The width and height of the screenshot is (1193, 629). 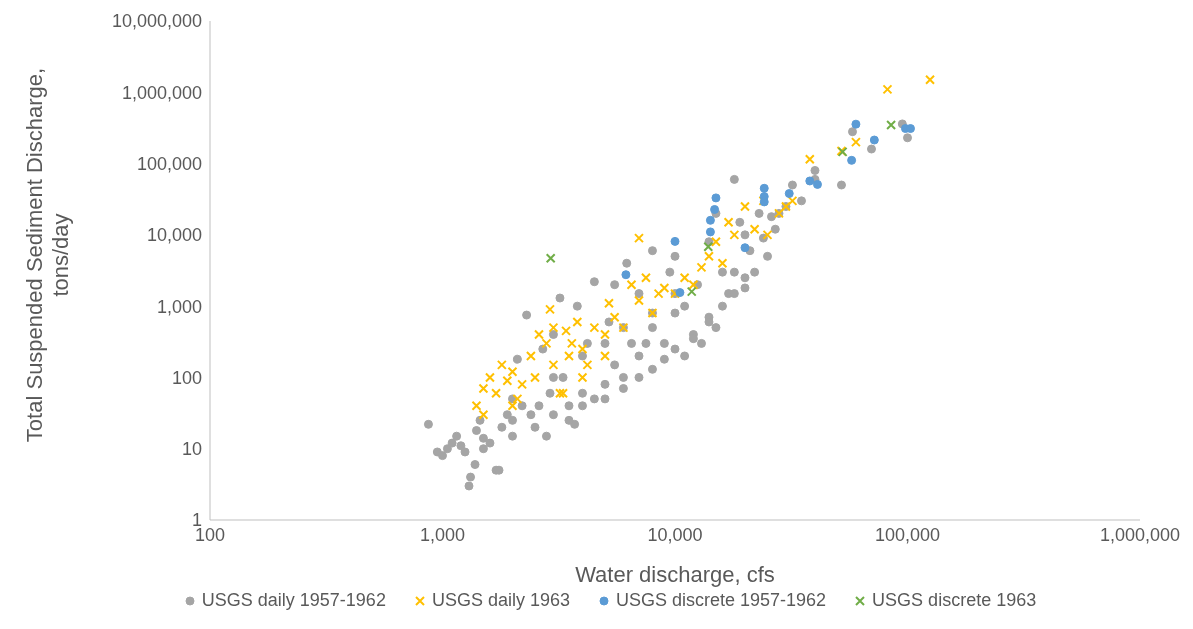 What do you see at coordinates (907, 534) in the screenshot?
I see `x-tick-label: 100,000` at bounding box center [907, 534].